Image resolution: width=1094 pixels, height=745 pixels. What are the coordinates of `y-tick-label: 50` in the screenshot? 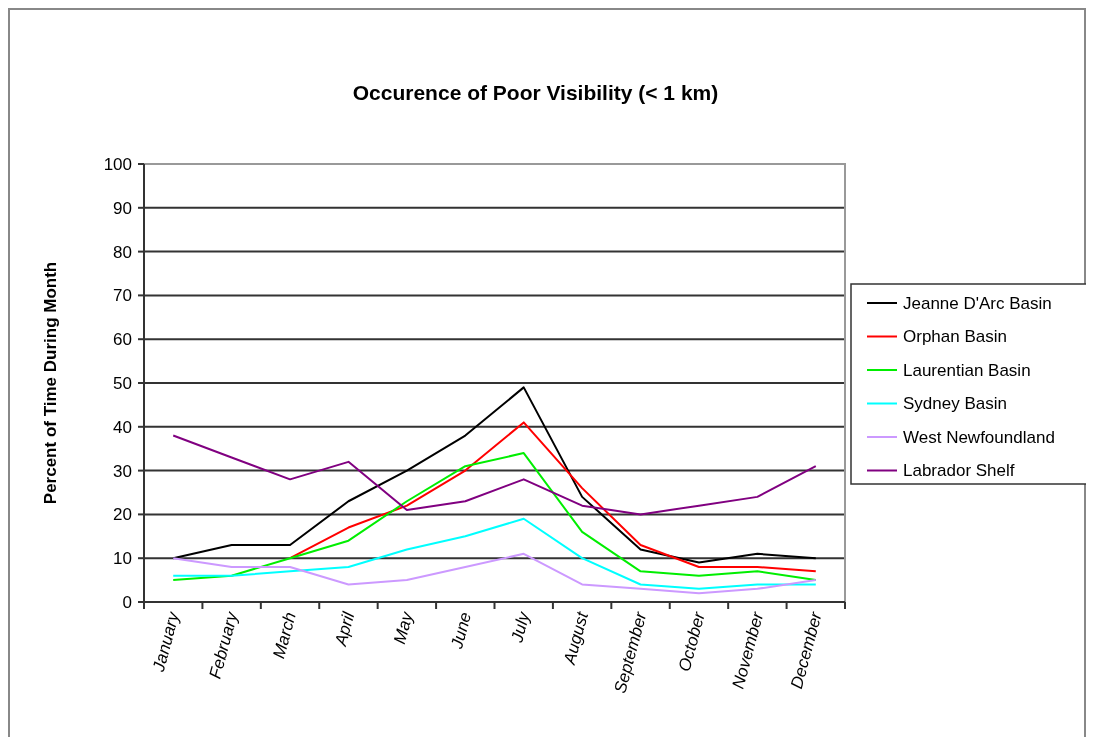 It's located at (122, 383).